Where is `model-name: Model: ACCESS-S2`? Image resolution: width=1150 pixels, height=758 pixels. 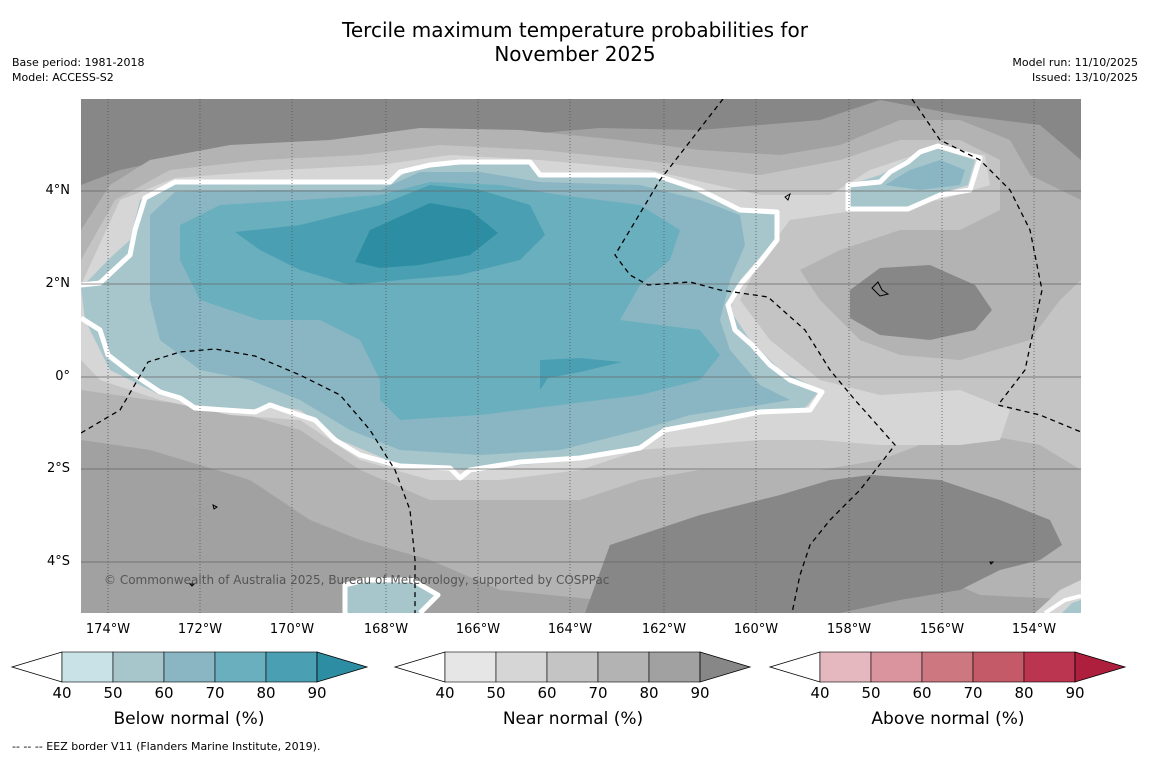
model-name: Model: ACCESS-S2 is located at coordinates (63, 77).